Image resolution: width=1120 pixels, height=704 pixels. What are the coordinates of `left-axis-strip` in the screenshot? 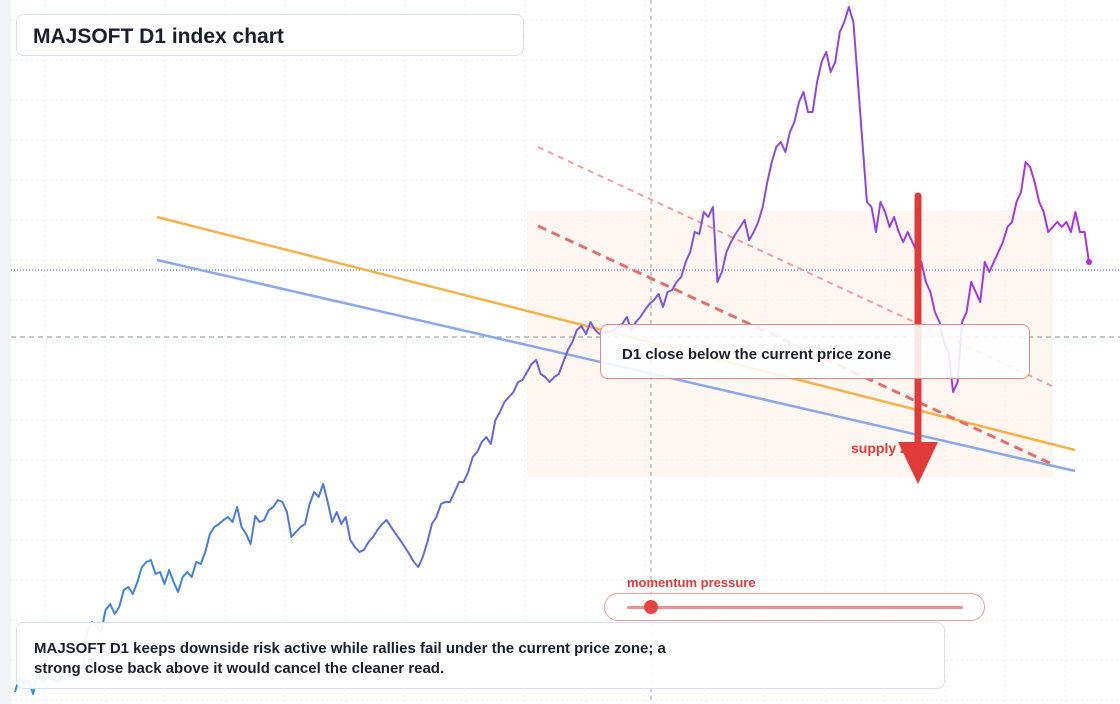 It's located at (5, 352).